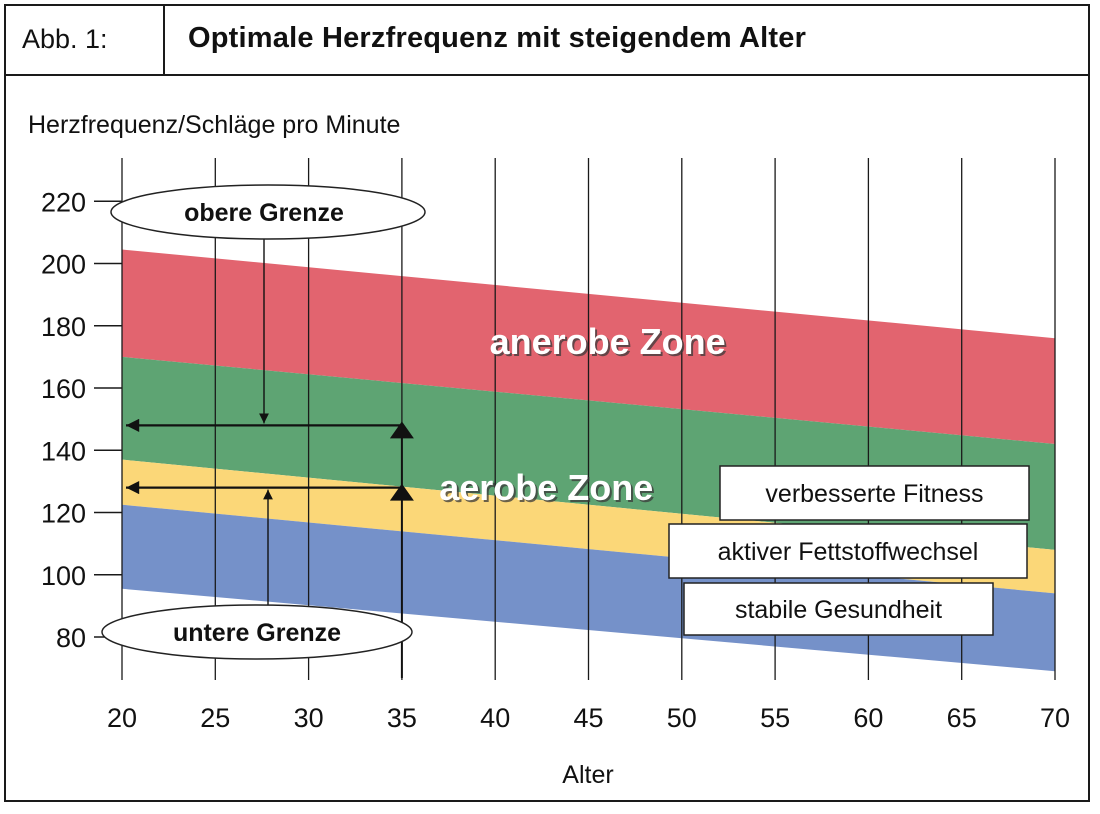 Image resolution: width=1100 pixels, height=814 pixels. I want to click on x-tick-label-40: 40, so click(495, 718).